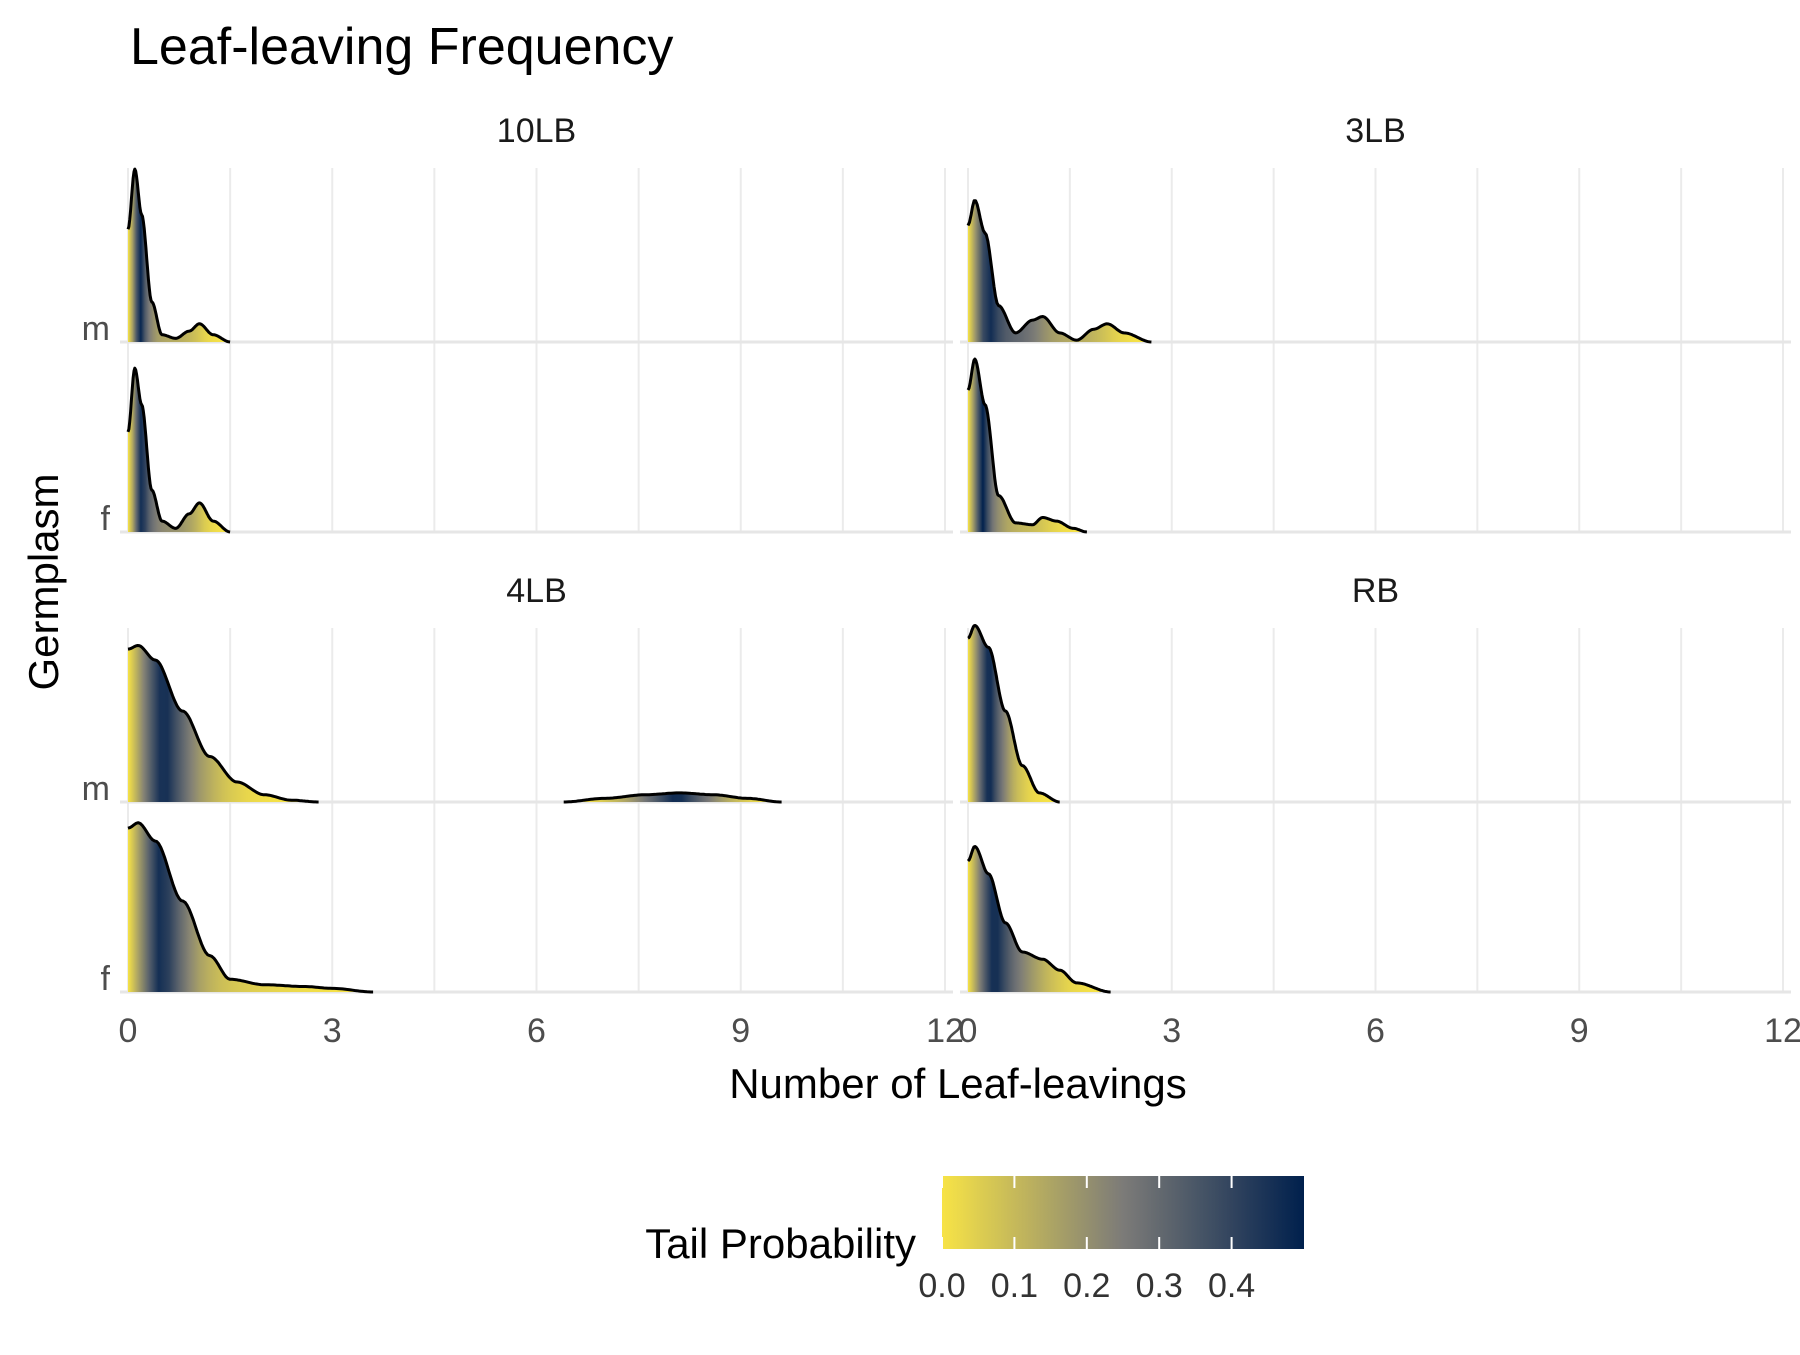 Image resolution: width=1800 pixels, height=1355 pixels. I want to click on ridge-3lb-m, so click(1060, 271).